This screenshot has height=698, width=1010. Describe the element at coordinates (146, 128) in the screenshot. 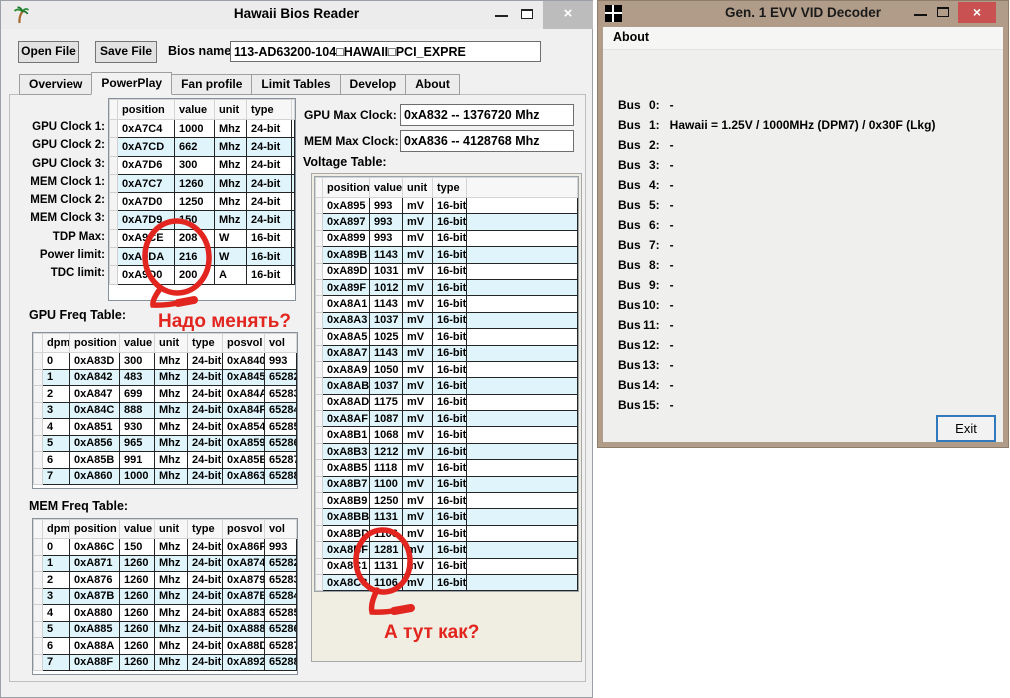

I see `table-cell: 0xA7C4` at that location.